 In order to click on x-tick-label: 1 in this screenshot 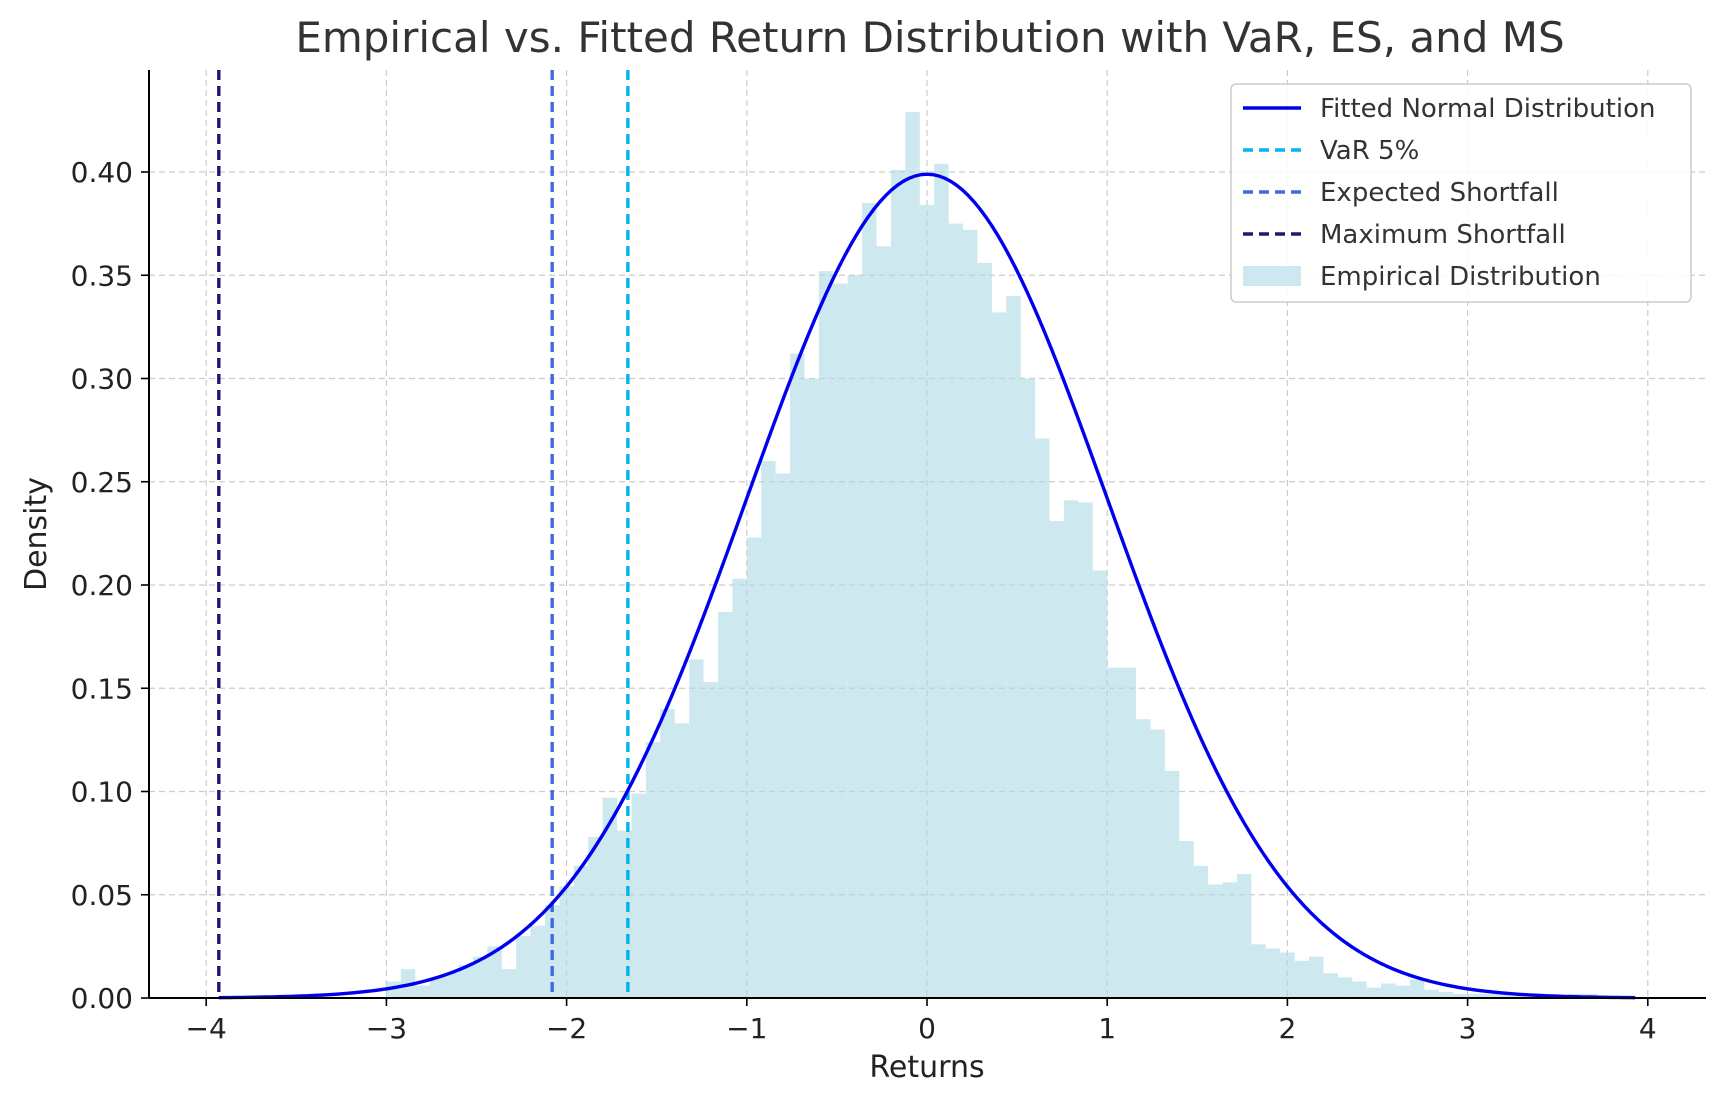, I will do `click(1107, 1028)`.